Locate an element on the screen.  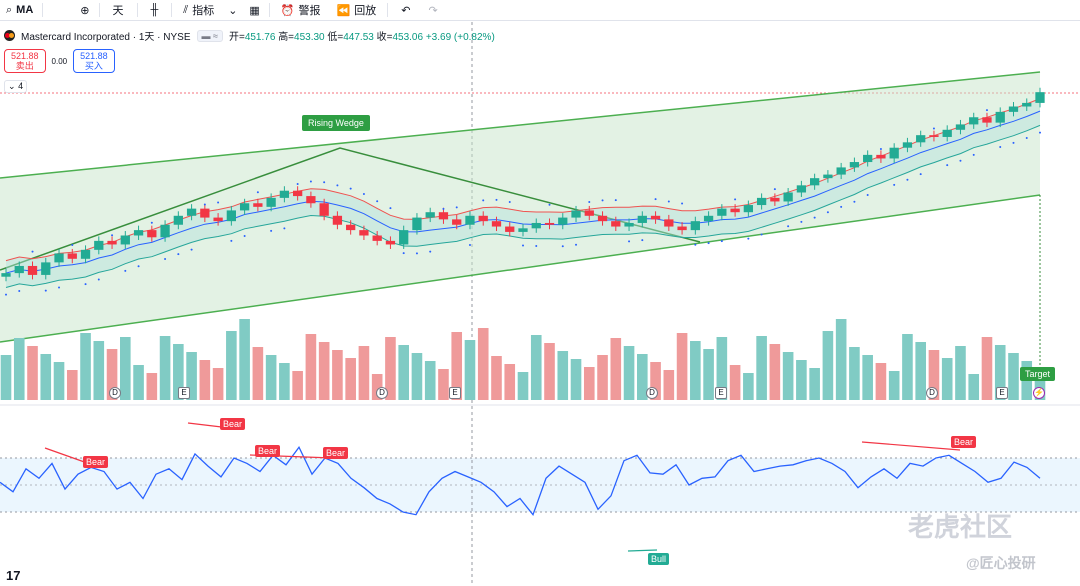
sell-button: 521.88 卖出 is located at coordinates (25, 61).